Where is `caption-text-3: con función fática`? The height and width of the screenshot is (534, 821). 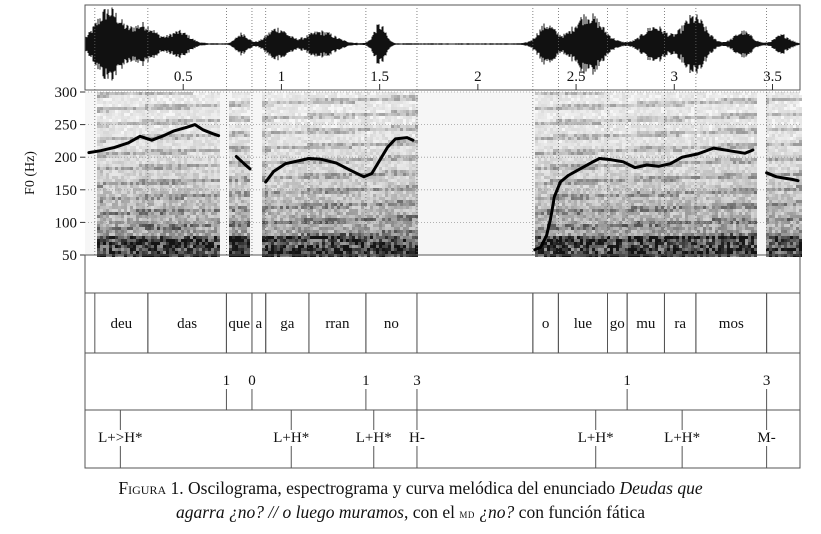
caption-text-3: con función fática is located at coordinates (579, 512).